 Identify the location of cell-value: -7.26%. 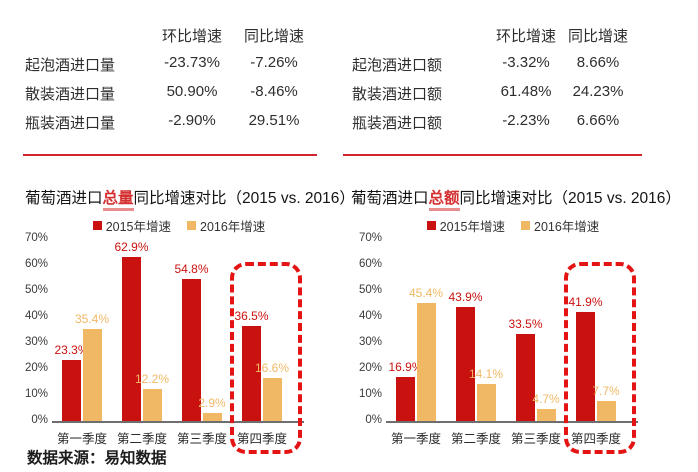
(274, 62).